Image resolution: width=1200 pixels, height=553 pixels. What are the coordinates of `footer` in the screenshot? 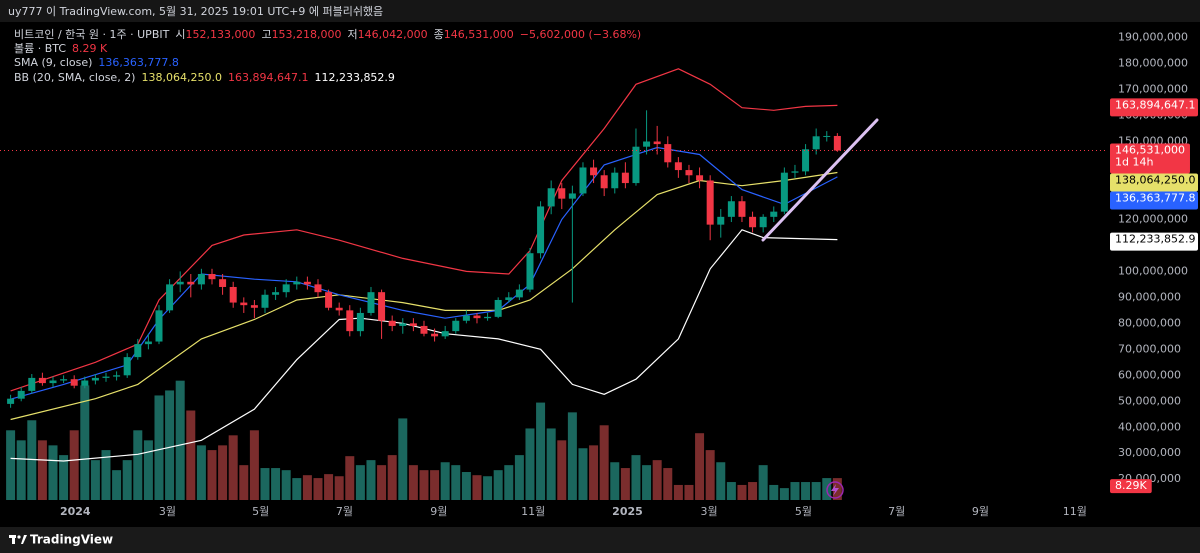 It's located at (600, 540).